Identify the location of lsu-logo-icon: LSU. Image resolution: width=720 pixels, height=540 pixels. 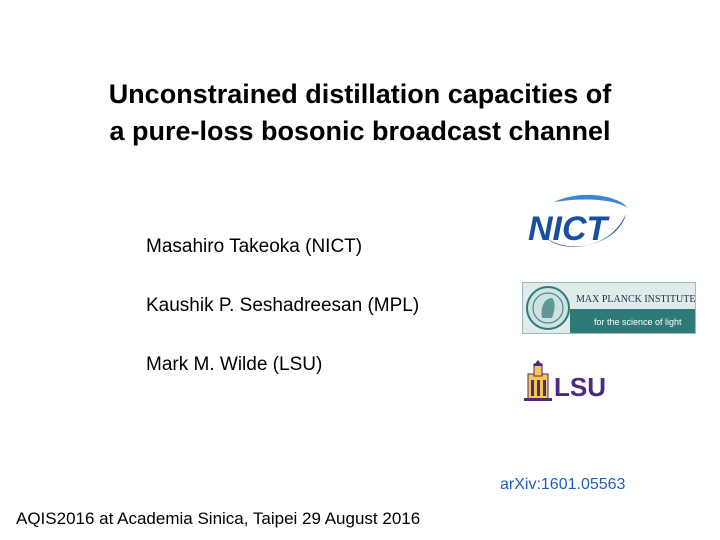
(565, 381).